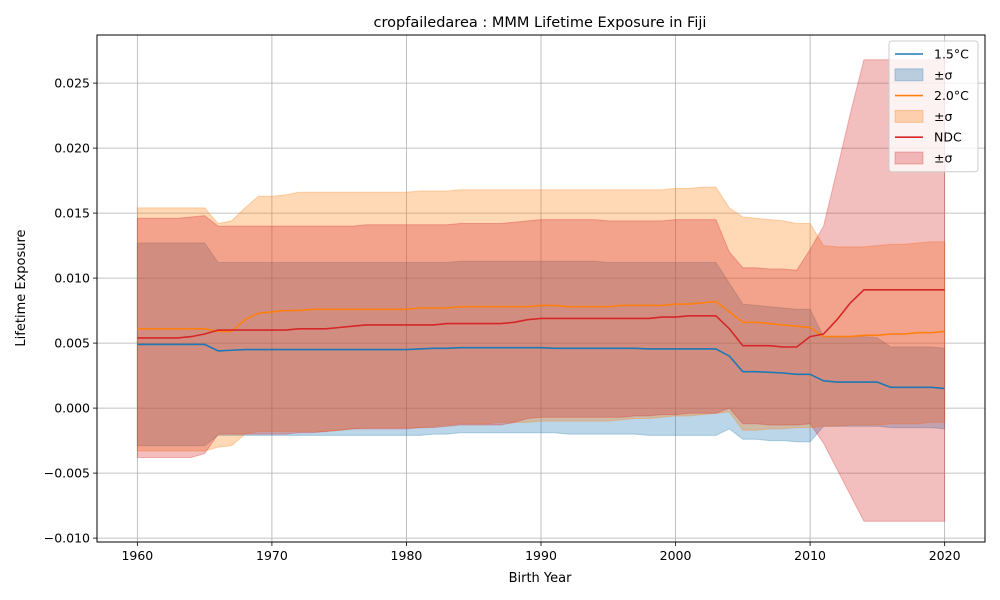 Image resolution: width=1000 pixels, height=600 pixels. I want to click on x-tick-label: 1990, so click(541, 555).